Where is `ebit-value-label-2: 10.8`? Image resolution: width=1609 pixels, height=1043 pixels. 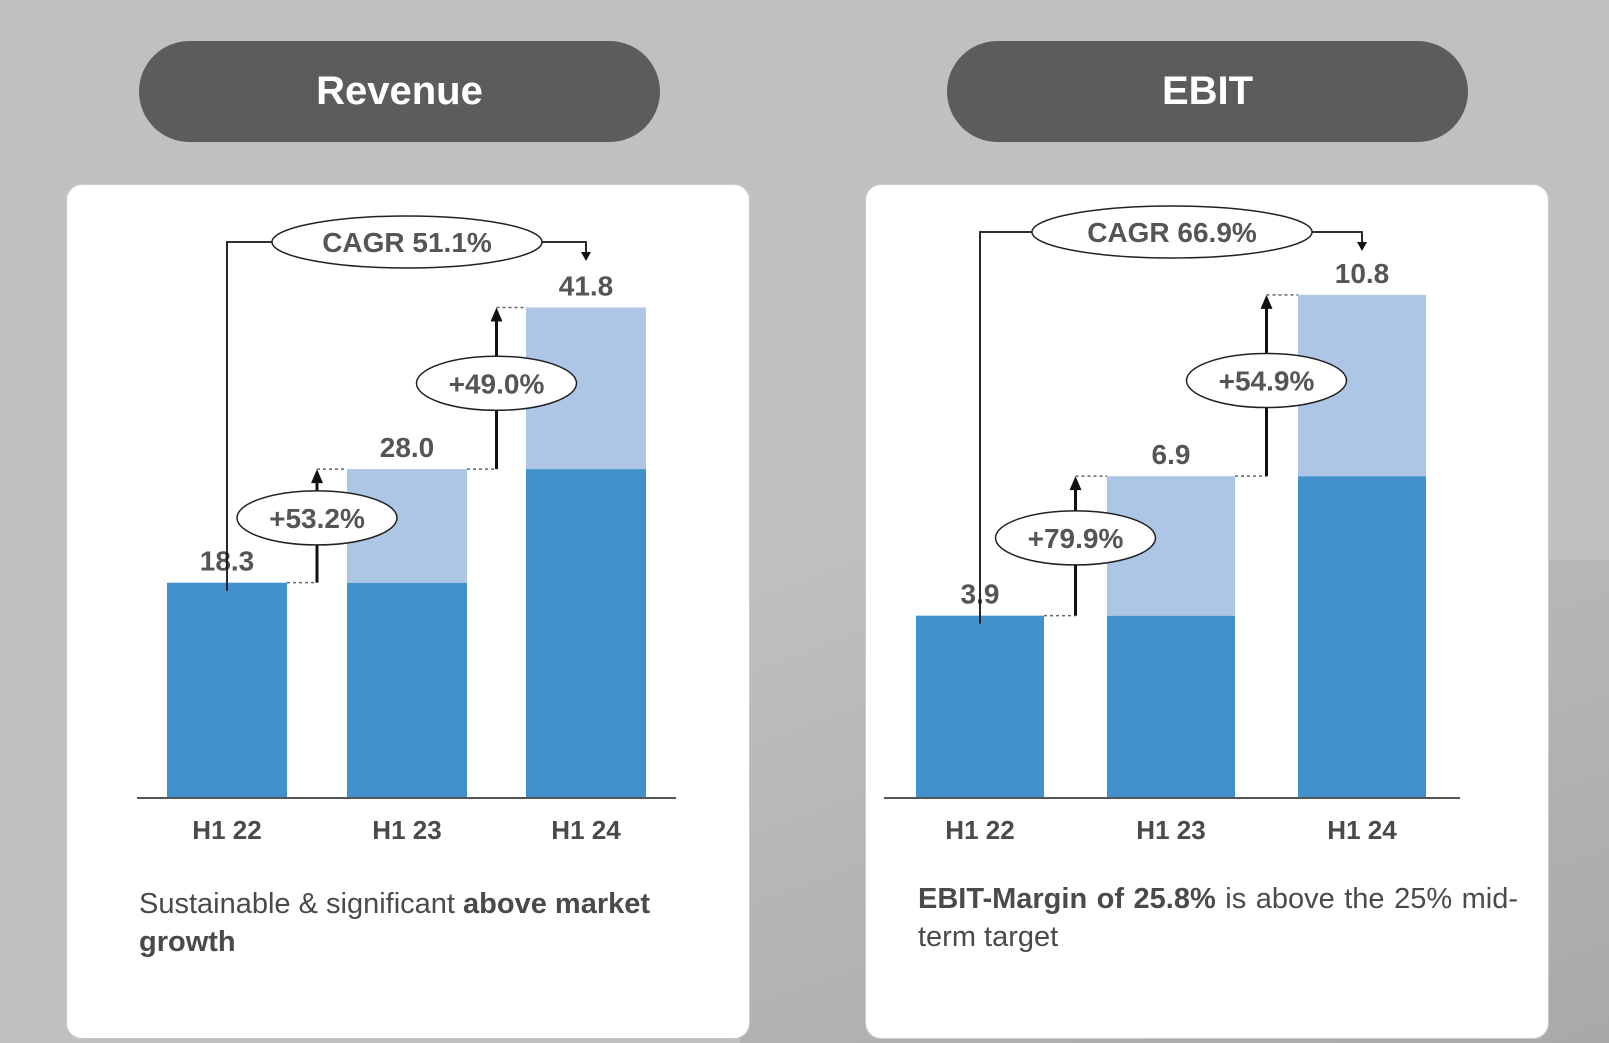 ebit-value-label-2: 10.8 is located at coordinates (1362, 273).